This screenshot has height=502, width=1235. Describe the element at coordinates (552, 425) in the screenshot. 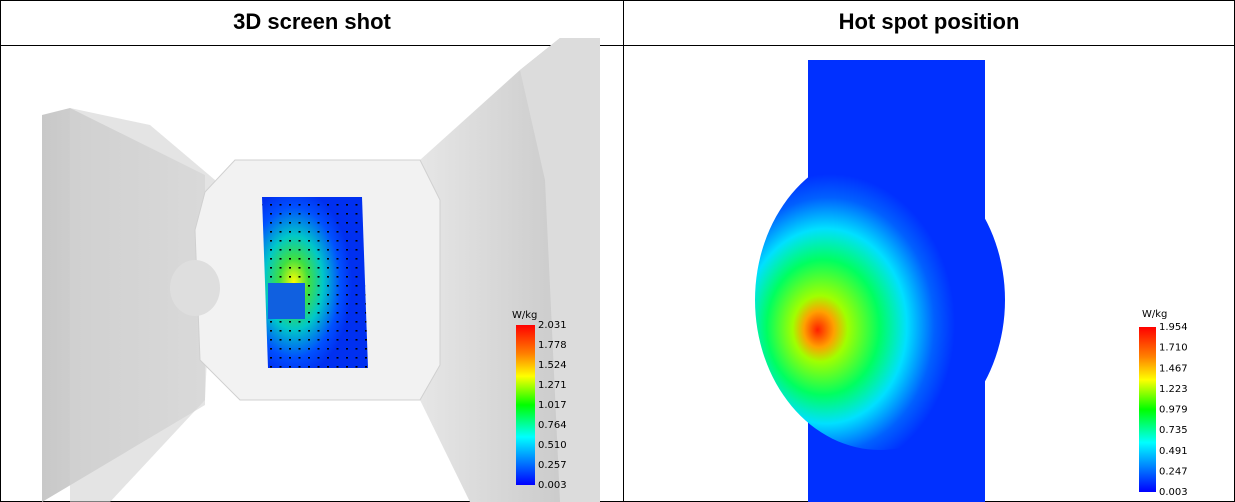

I see `legend-label: 0.764` at that location.